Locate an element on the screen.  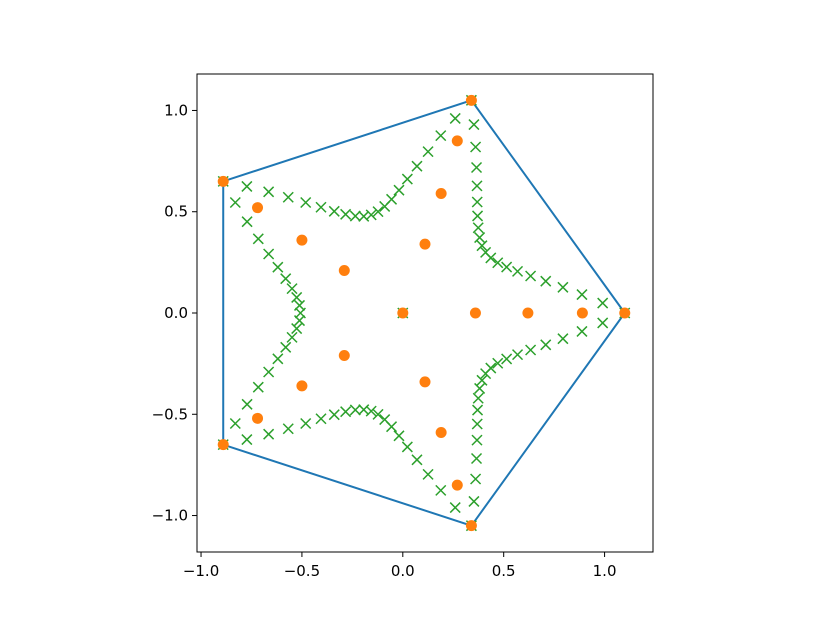
x-tick-label: 0.5 is located at coordinates (504, 571).